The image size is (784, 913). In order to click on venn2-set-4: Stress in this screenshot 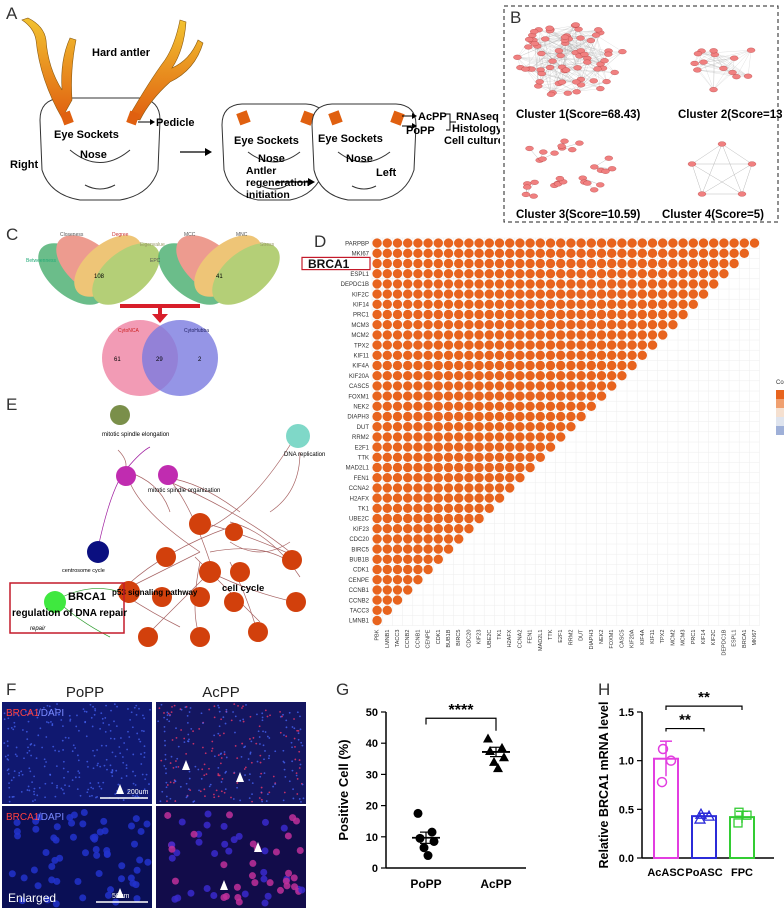, I will do `click(267, 245)`.